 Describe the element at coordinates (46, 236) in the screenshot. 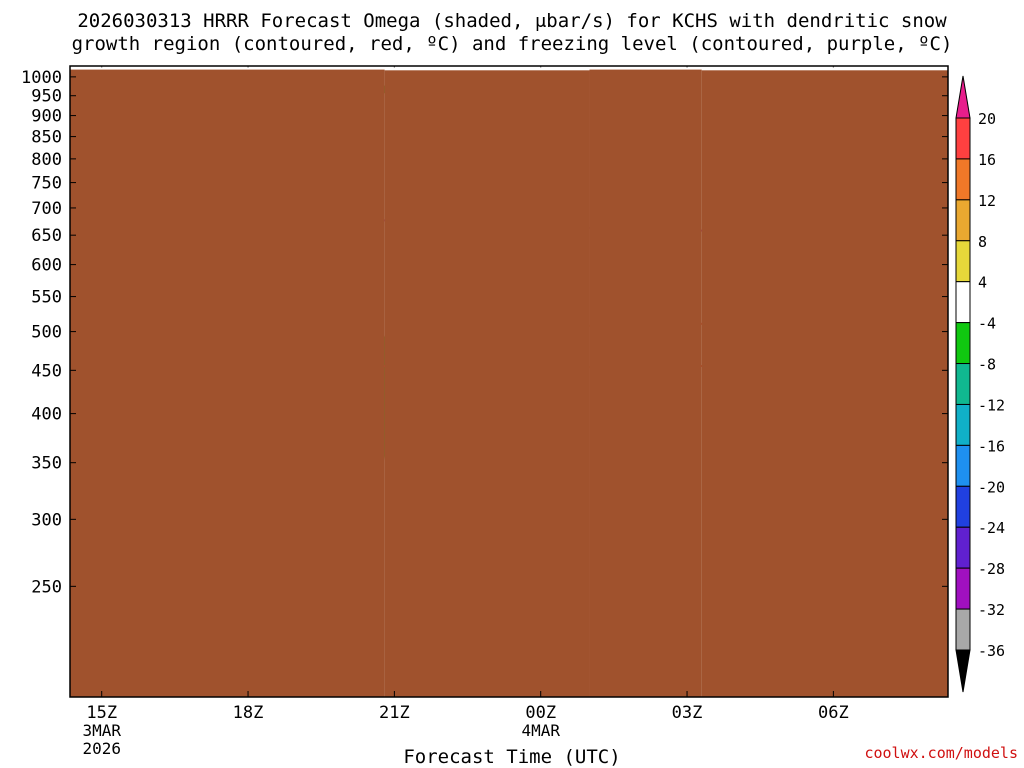

I see `y-tick-label: 650` at that location.